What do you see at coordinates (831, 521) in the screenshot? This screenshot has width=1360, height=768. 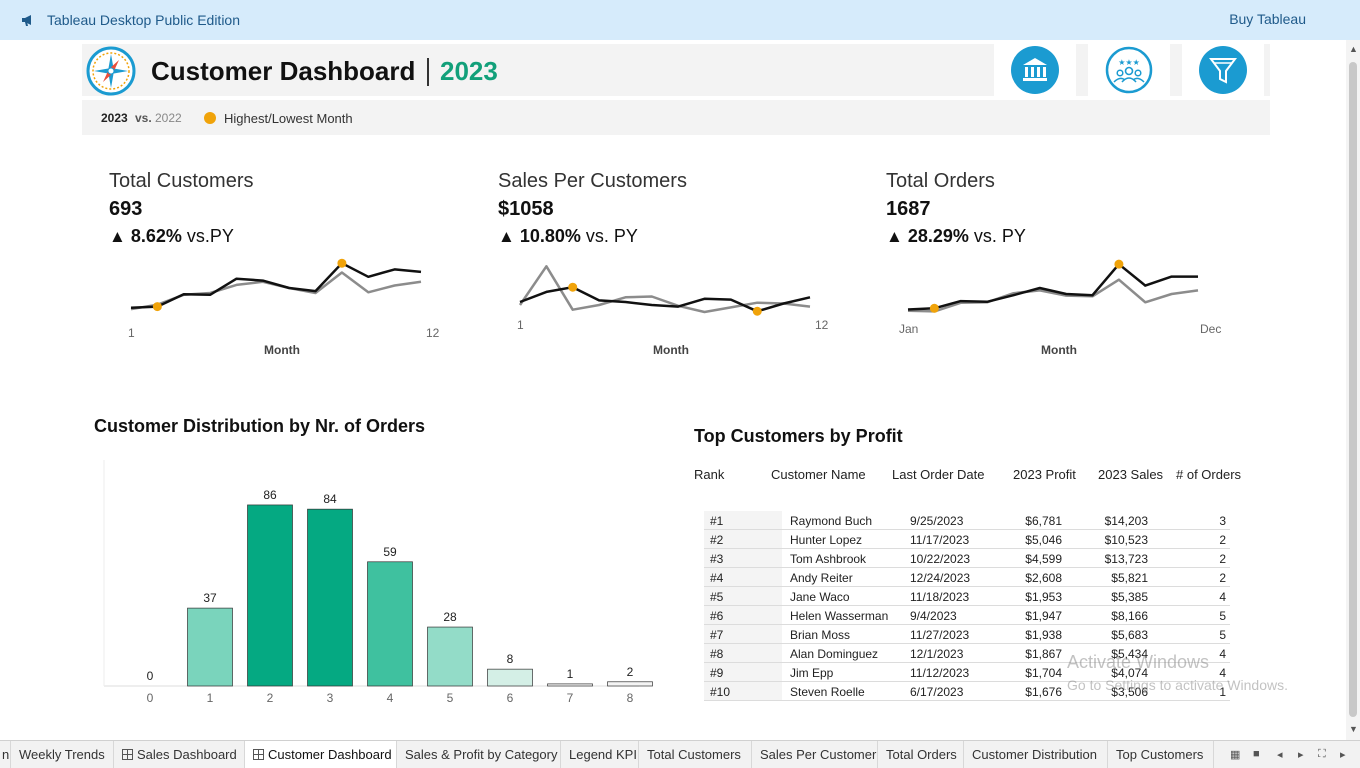 I see `customer-name-cell: Raymond Buch` at bounding box center [831, 521].